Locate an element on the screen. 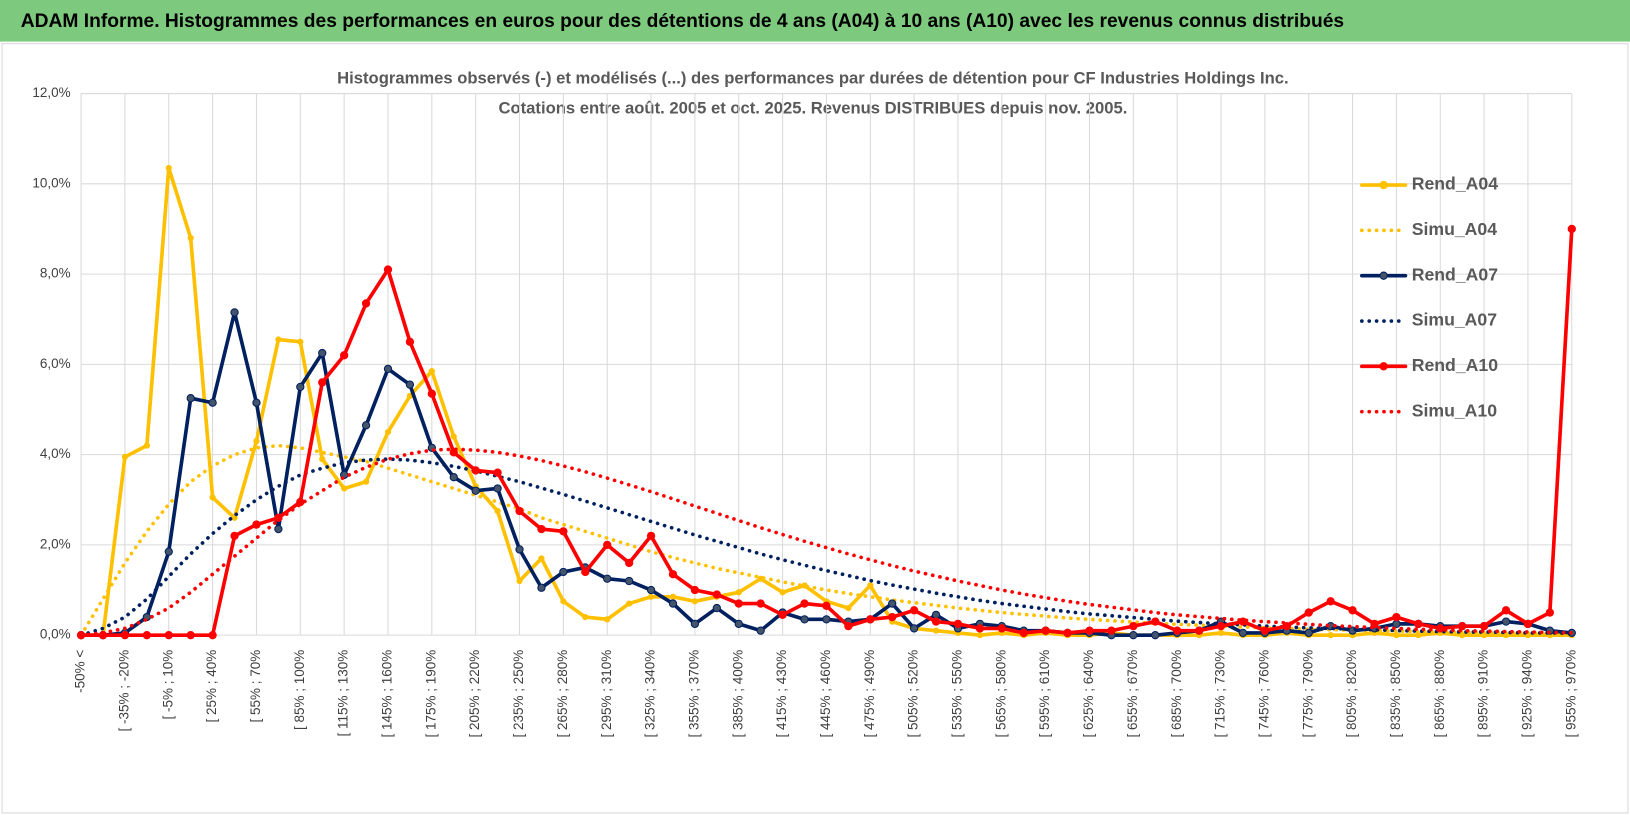  x-tick-label: [ 625% ; 640% is located at coordinates (1088, 694).